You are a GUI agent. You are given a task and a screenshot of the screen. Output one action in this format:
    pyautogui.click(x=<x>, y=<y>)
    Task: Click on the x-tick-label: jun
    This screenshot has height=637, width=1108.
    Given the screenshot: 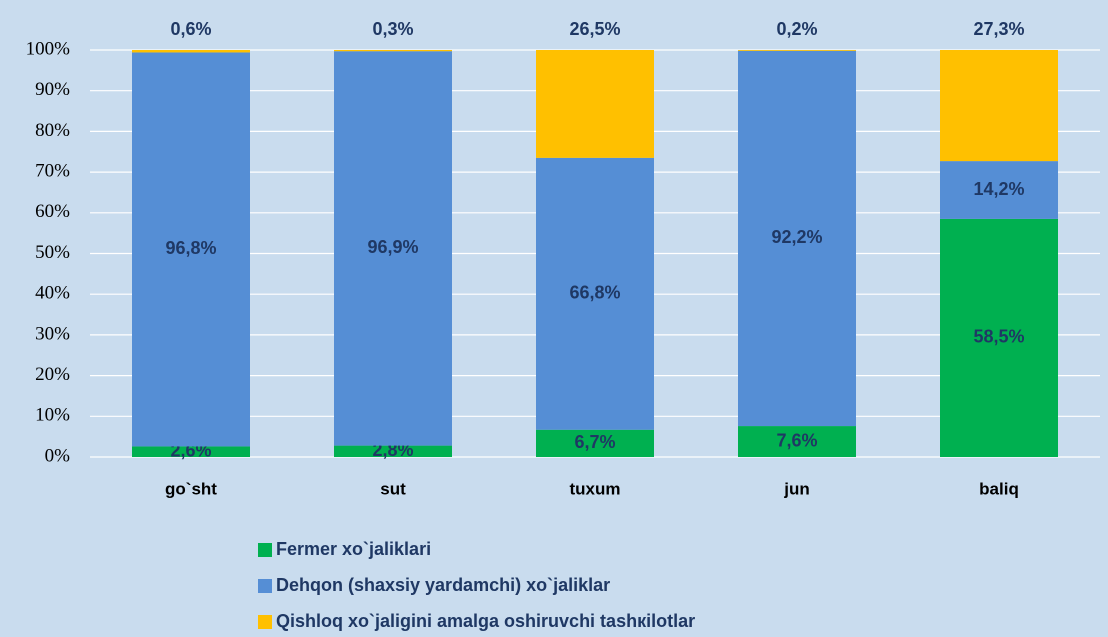 What is the action you would take?
    pyautogui.click(x=796, y=488)
    